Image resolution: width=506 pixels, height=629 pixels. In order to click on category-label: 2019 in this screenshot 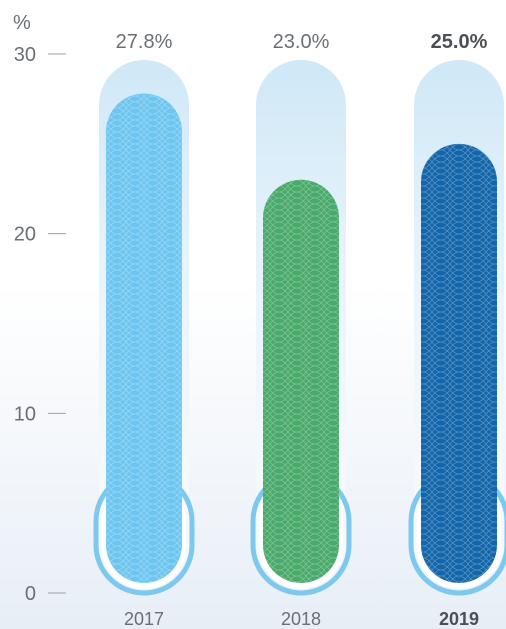, I will do `click(459, 619)`.